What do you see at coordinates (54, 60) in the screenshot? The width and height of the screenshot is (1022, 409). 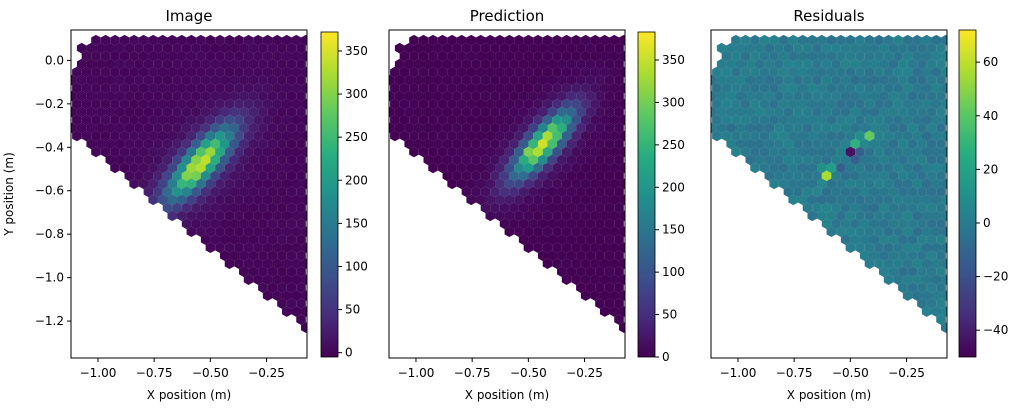 I see `y-tick-label: 0.0` at bounding box center [54, 60].